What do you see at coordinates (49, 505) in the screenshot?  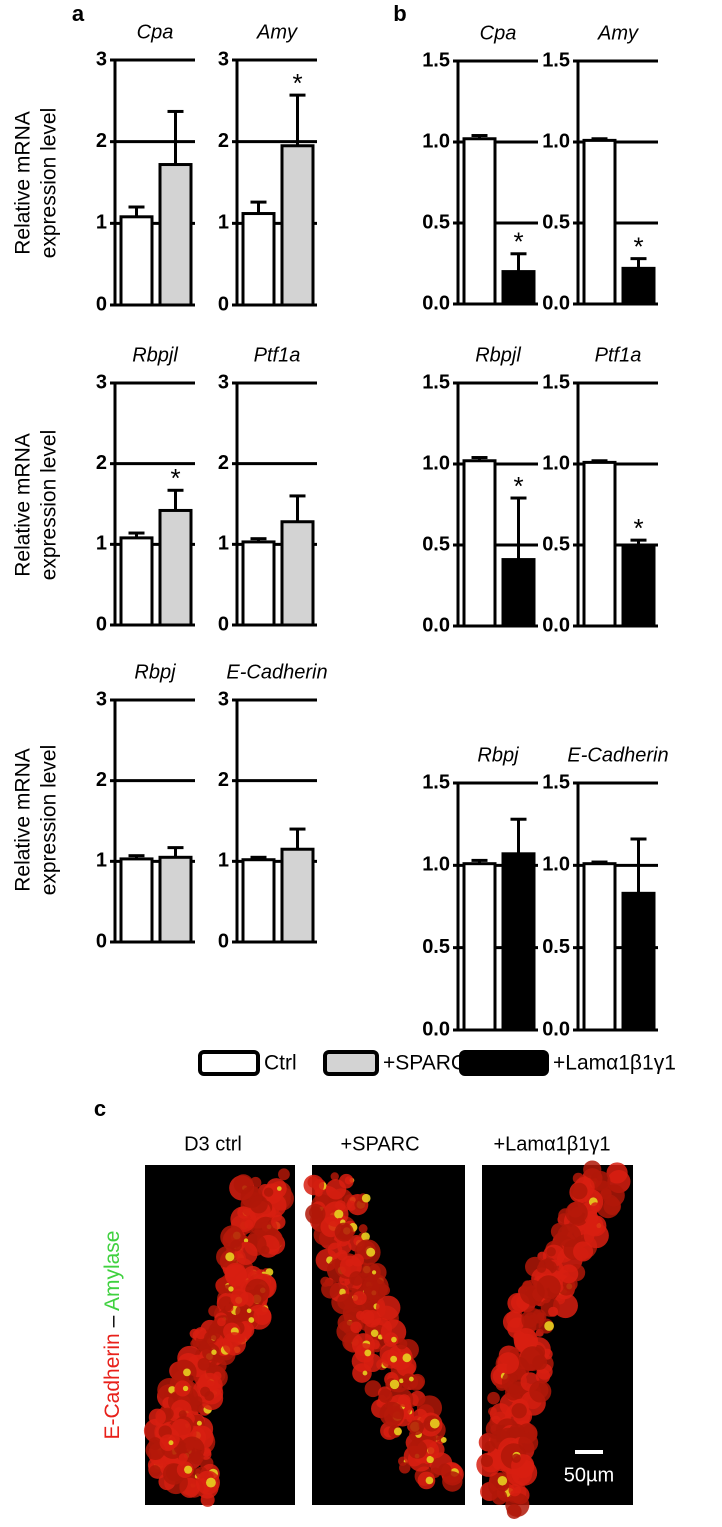 I see `y-axis-label: expression level` at bounding box center [49, 505].